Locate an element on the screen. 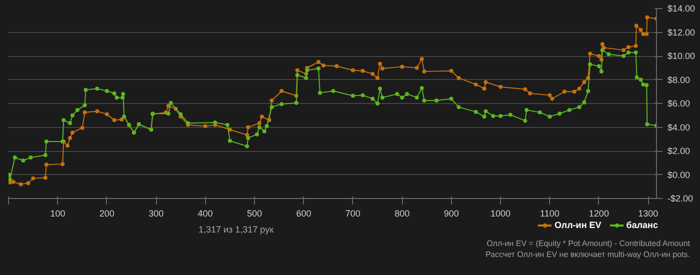 Image resolution: width=700 pixels, height=275 pixels. x-tick-label: 500 is located at coordinates (254, 213).